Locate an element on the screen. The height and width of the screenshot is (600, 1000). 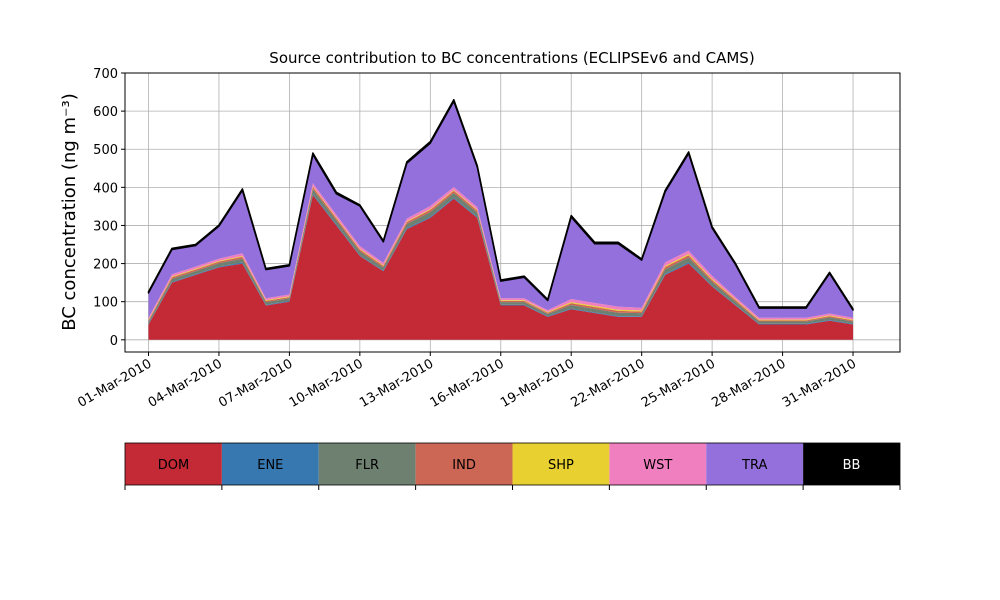
x-tick-label: 04-Mar-2010 is located at coordinates (185, 383).